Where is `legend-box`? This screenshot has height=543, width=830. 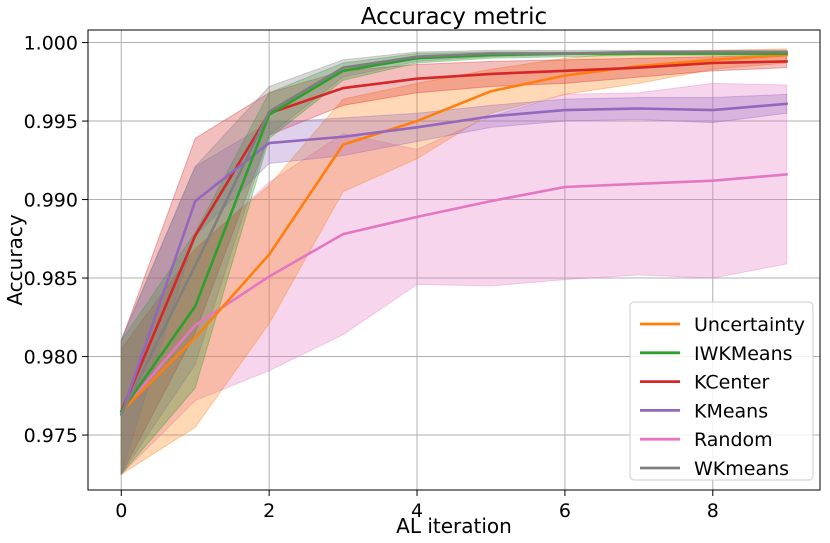 legend-box is located at coordinates (721, 391).